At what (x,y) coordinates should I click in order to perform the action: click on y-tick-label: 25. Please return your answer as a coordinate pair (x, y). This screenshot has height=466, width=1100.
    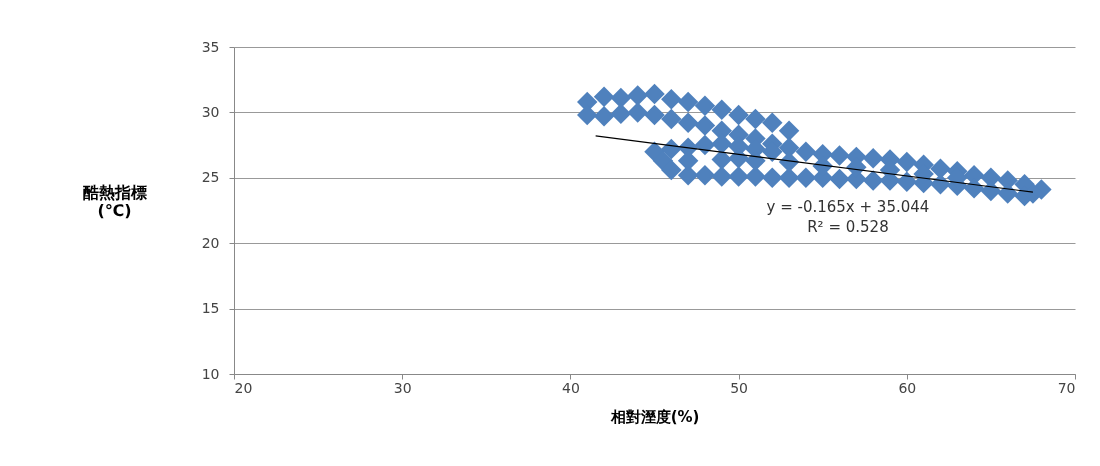
    Looking at the image, I should click on (210, 177).